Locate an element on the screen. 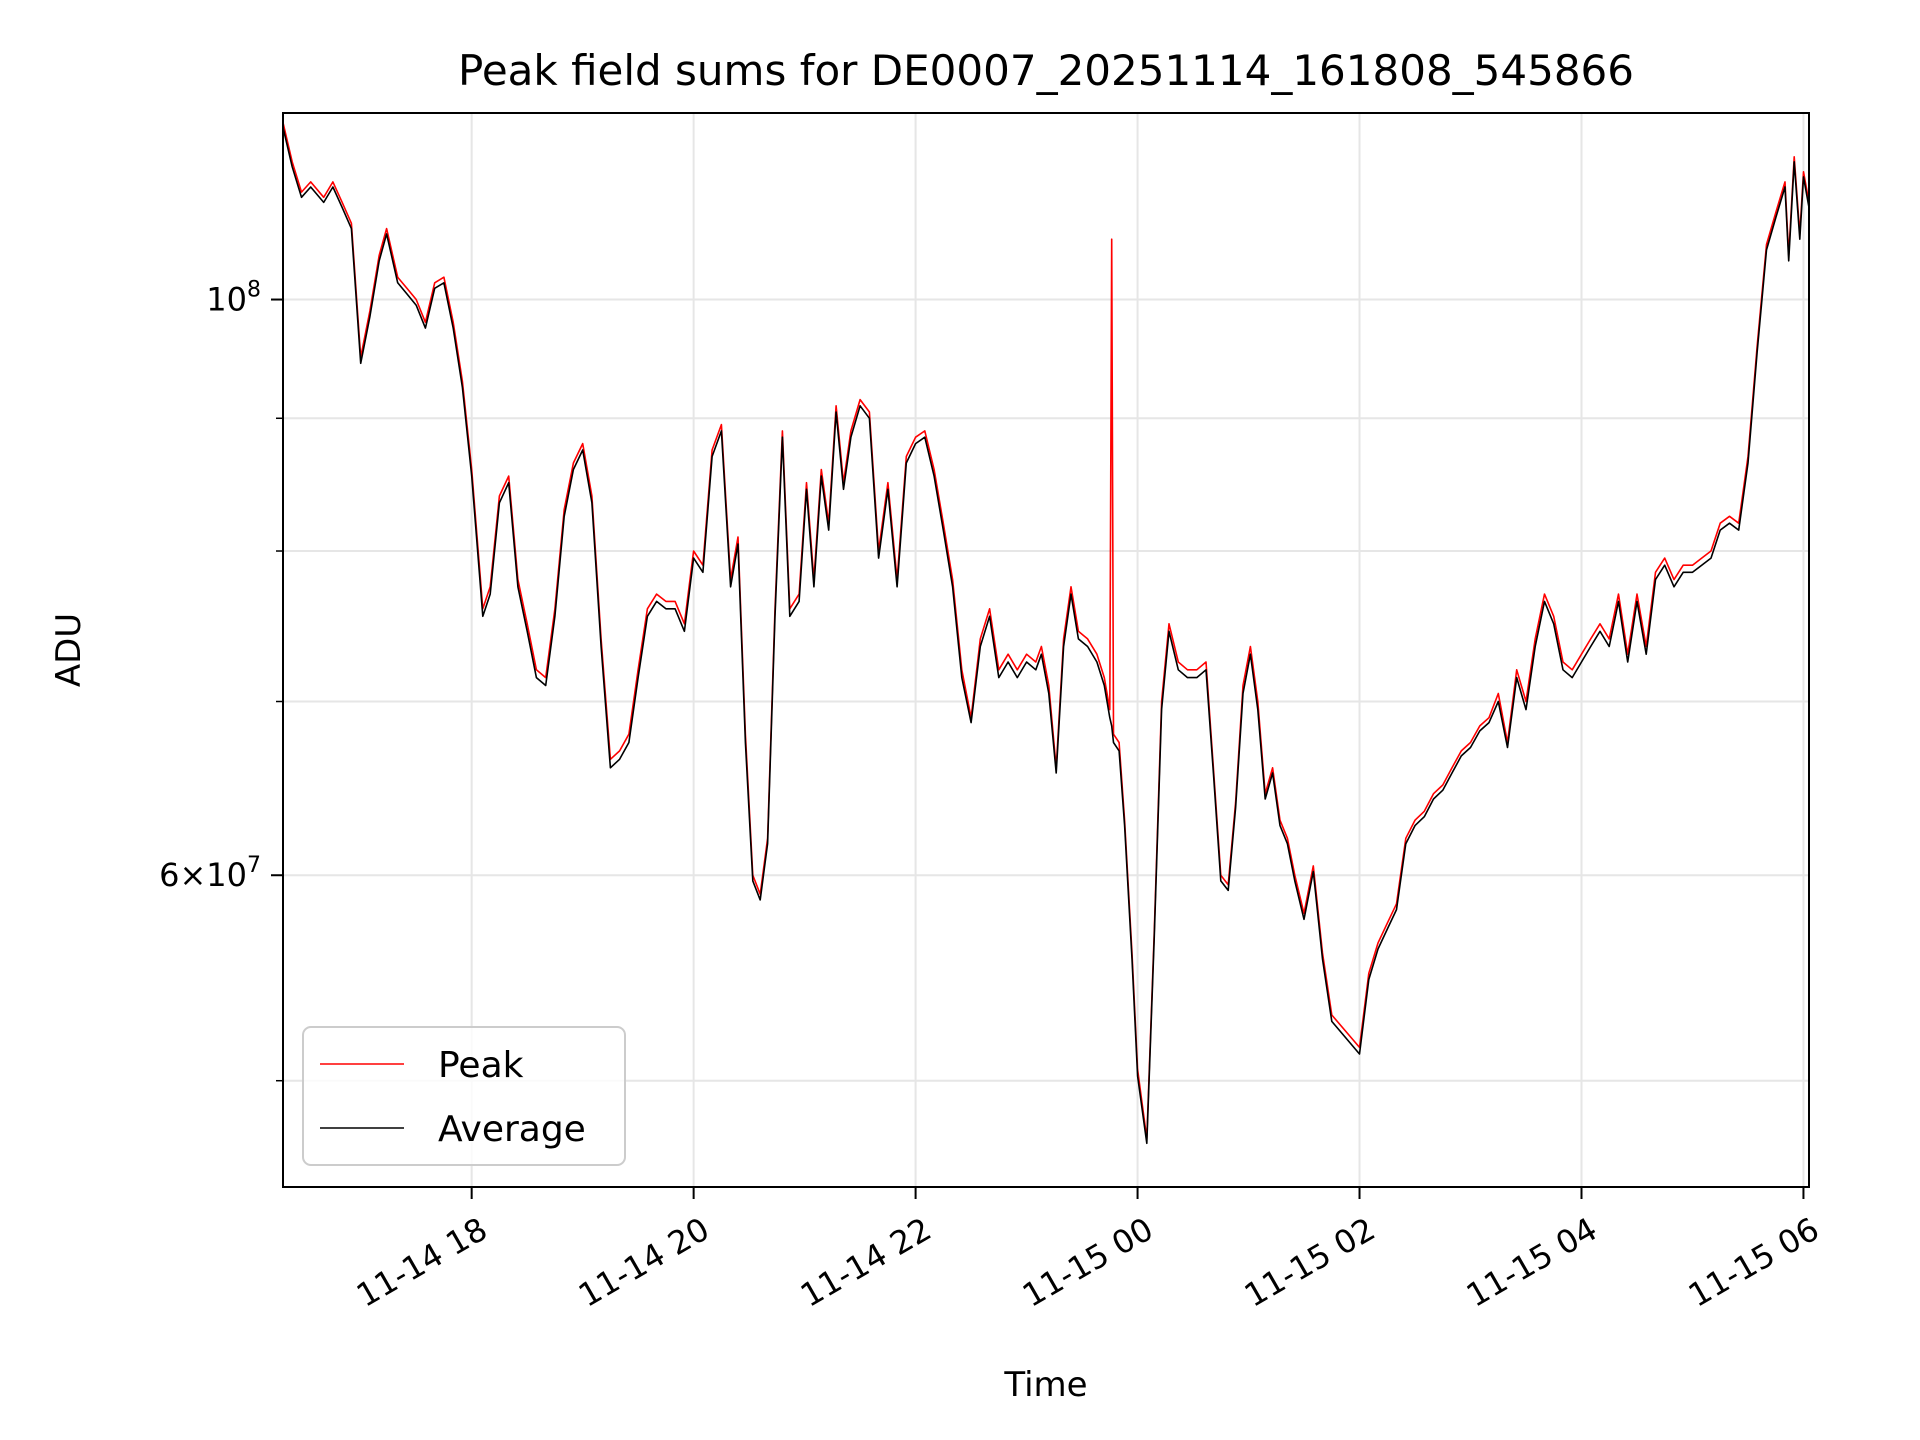  y-tick-label: 6×107 is located at coordinates (210, 873).